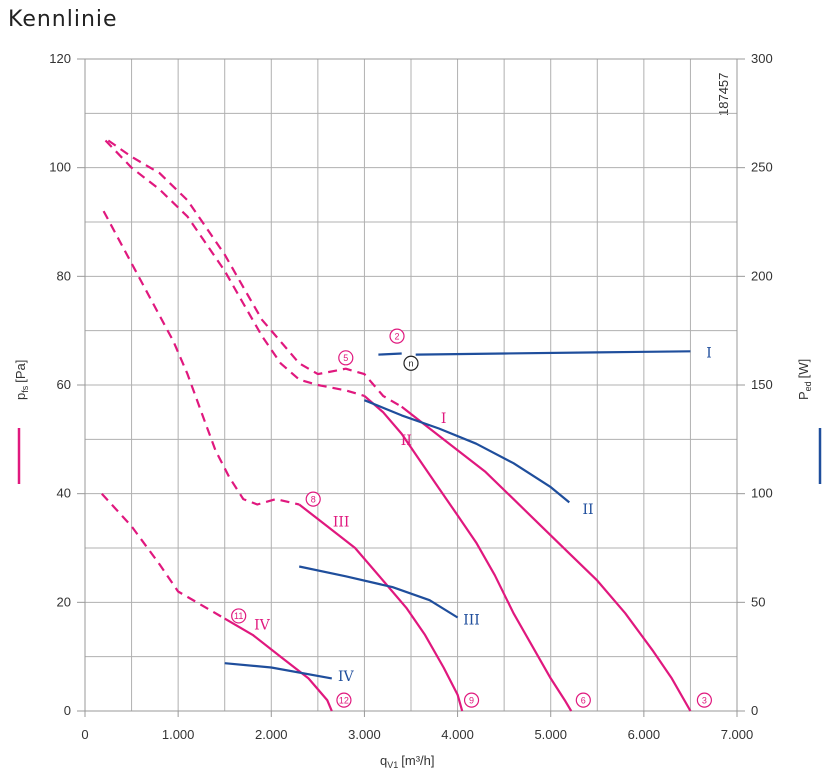 The image size is (831, 774). I want to click on pressure-curve-dashed-III, so click(201, 358).